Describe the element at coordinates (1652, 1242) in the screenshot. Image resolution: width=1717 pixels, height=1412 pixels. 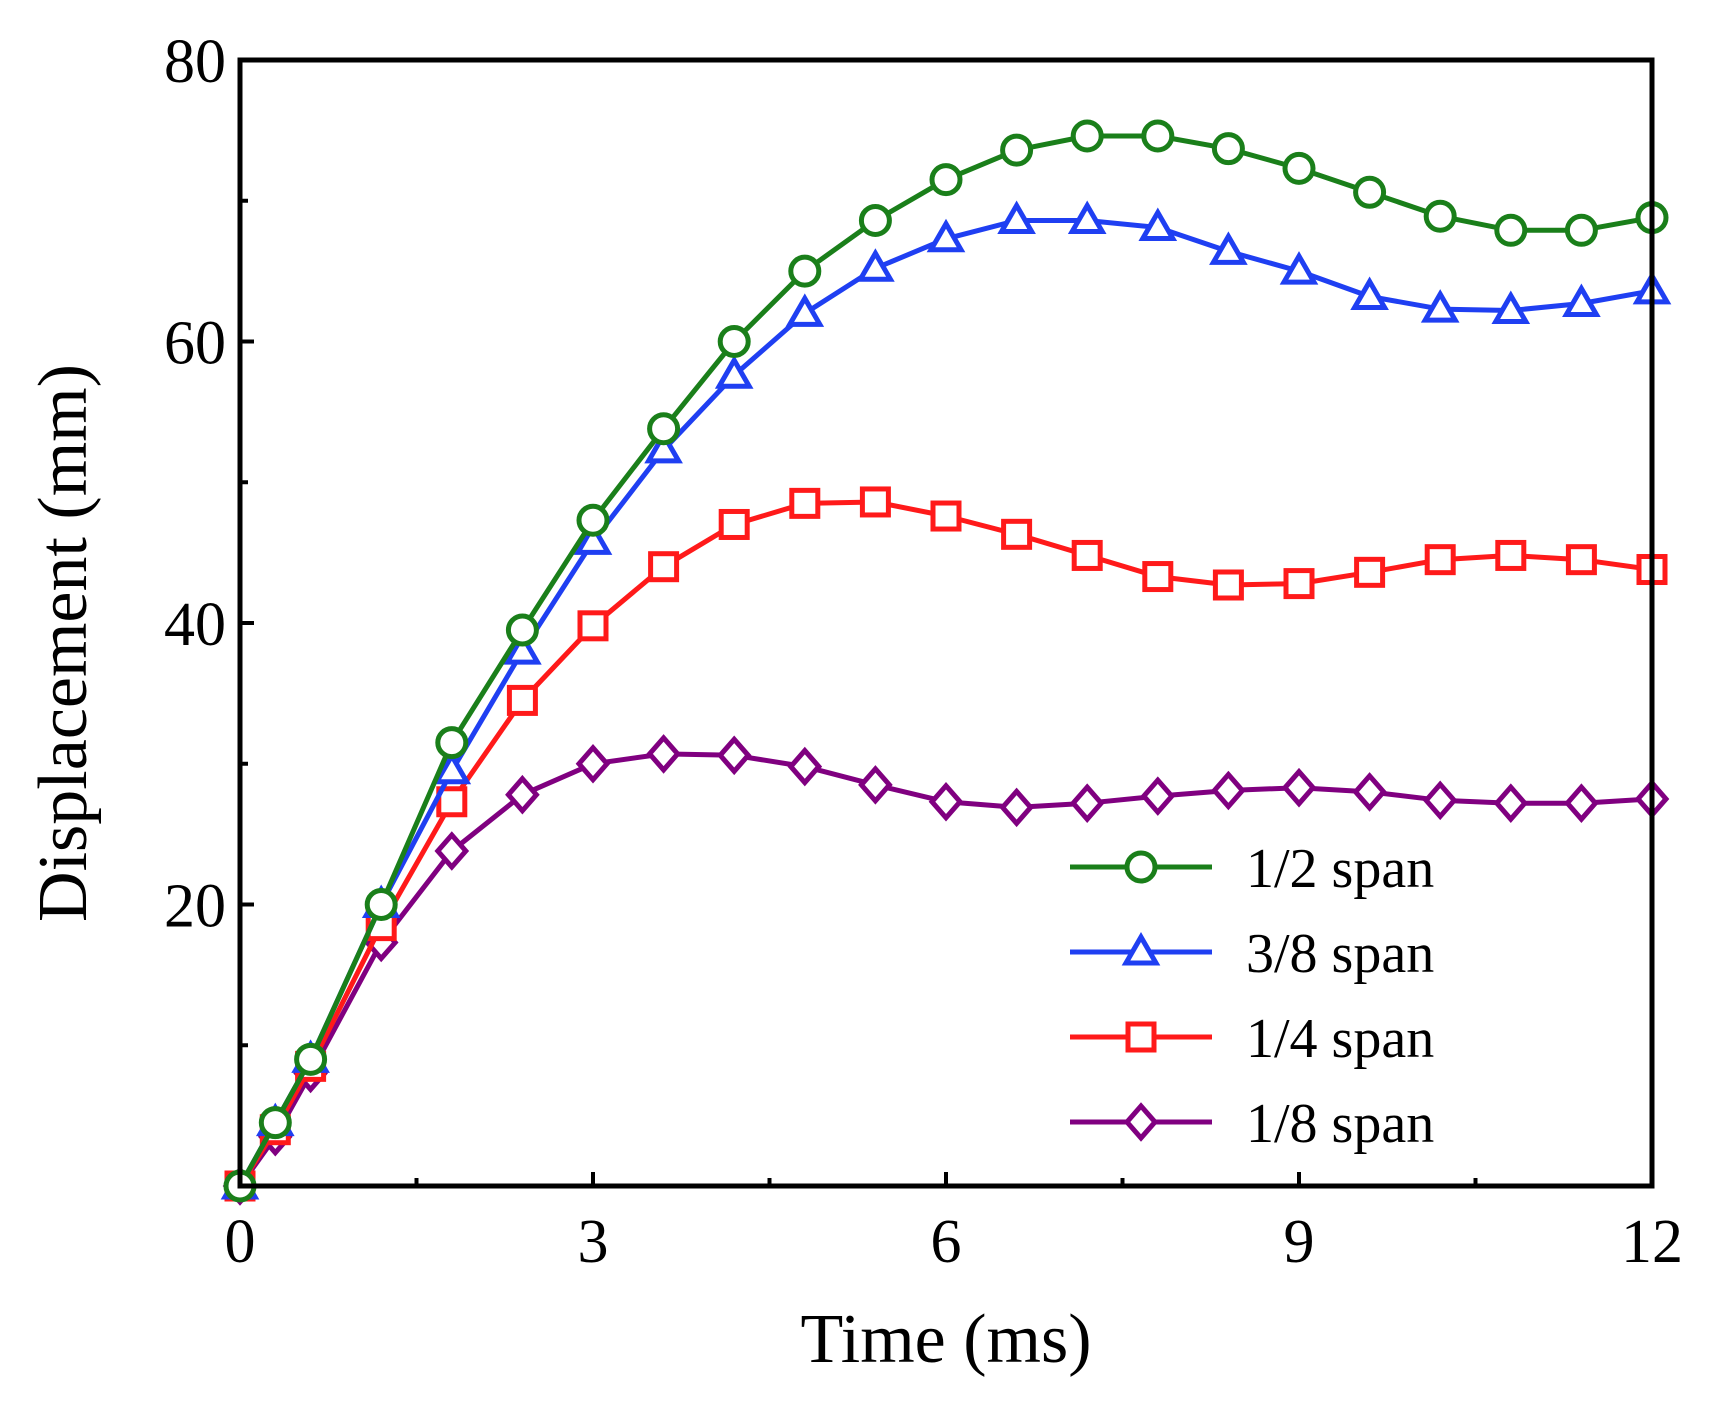
I see `x-tick-label: 12` at that location.